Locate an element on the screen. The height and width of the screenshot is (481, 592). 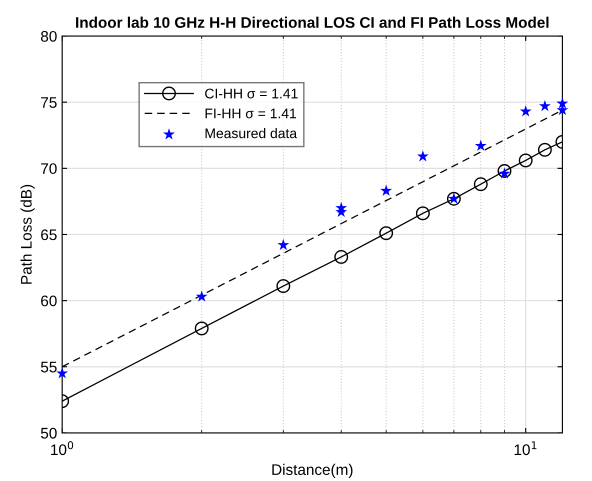
y-tick-label: 75 is located at coordinates (49, 102).